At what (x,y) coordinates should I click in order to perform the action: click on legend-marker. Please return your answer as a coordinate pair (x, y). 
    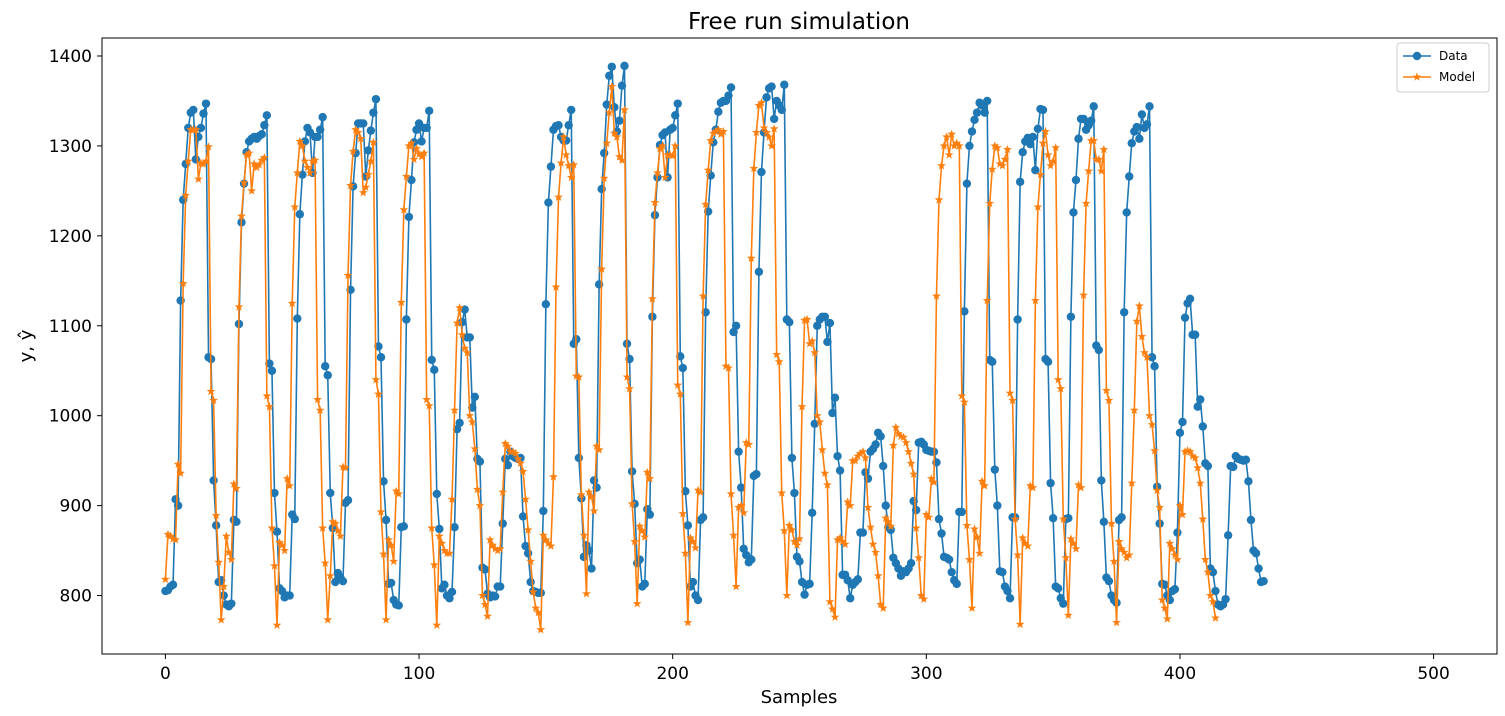
    Looking at the image, I should click on (1417, 56).